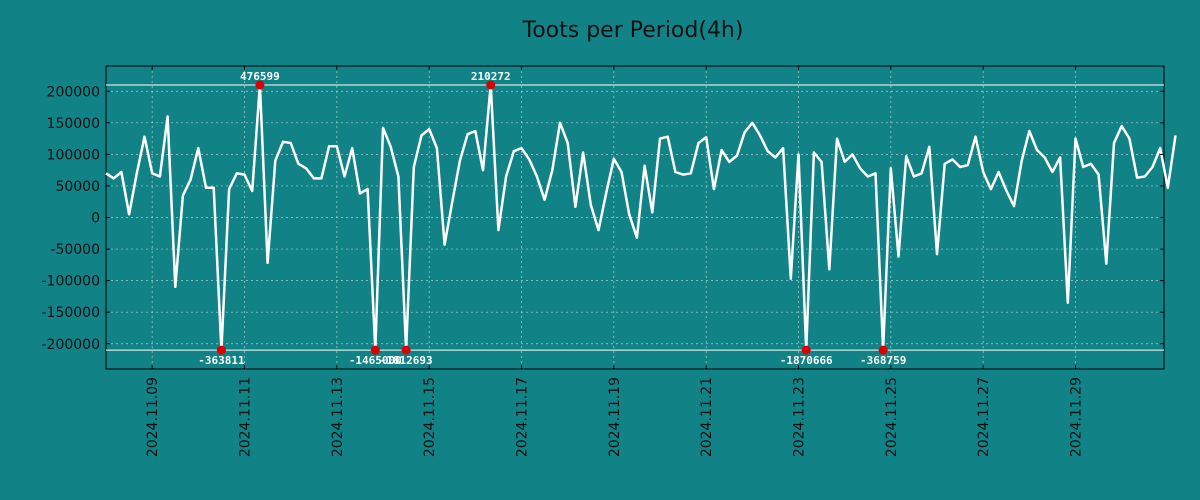 This screenshot has width=1200, height=500. Describe the element at coordinates (892, 417) in the screenshot. I see `x-tick-label: 2024.11.25` at that location.